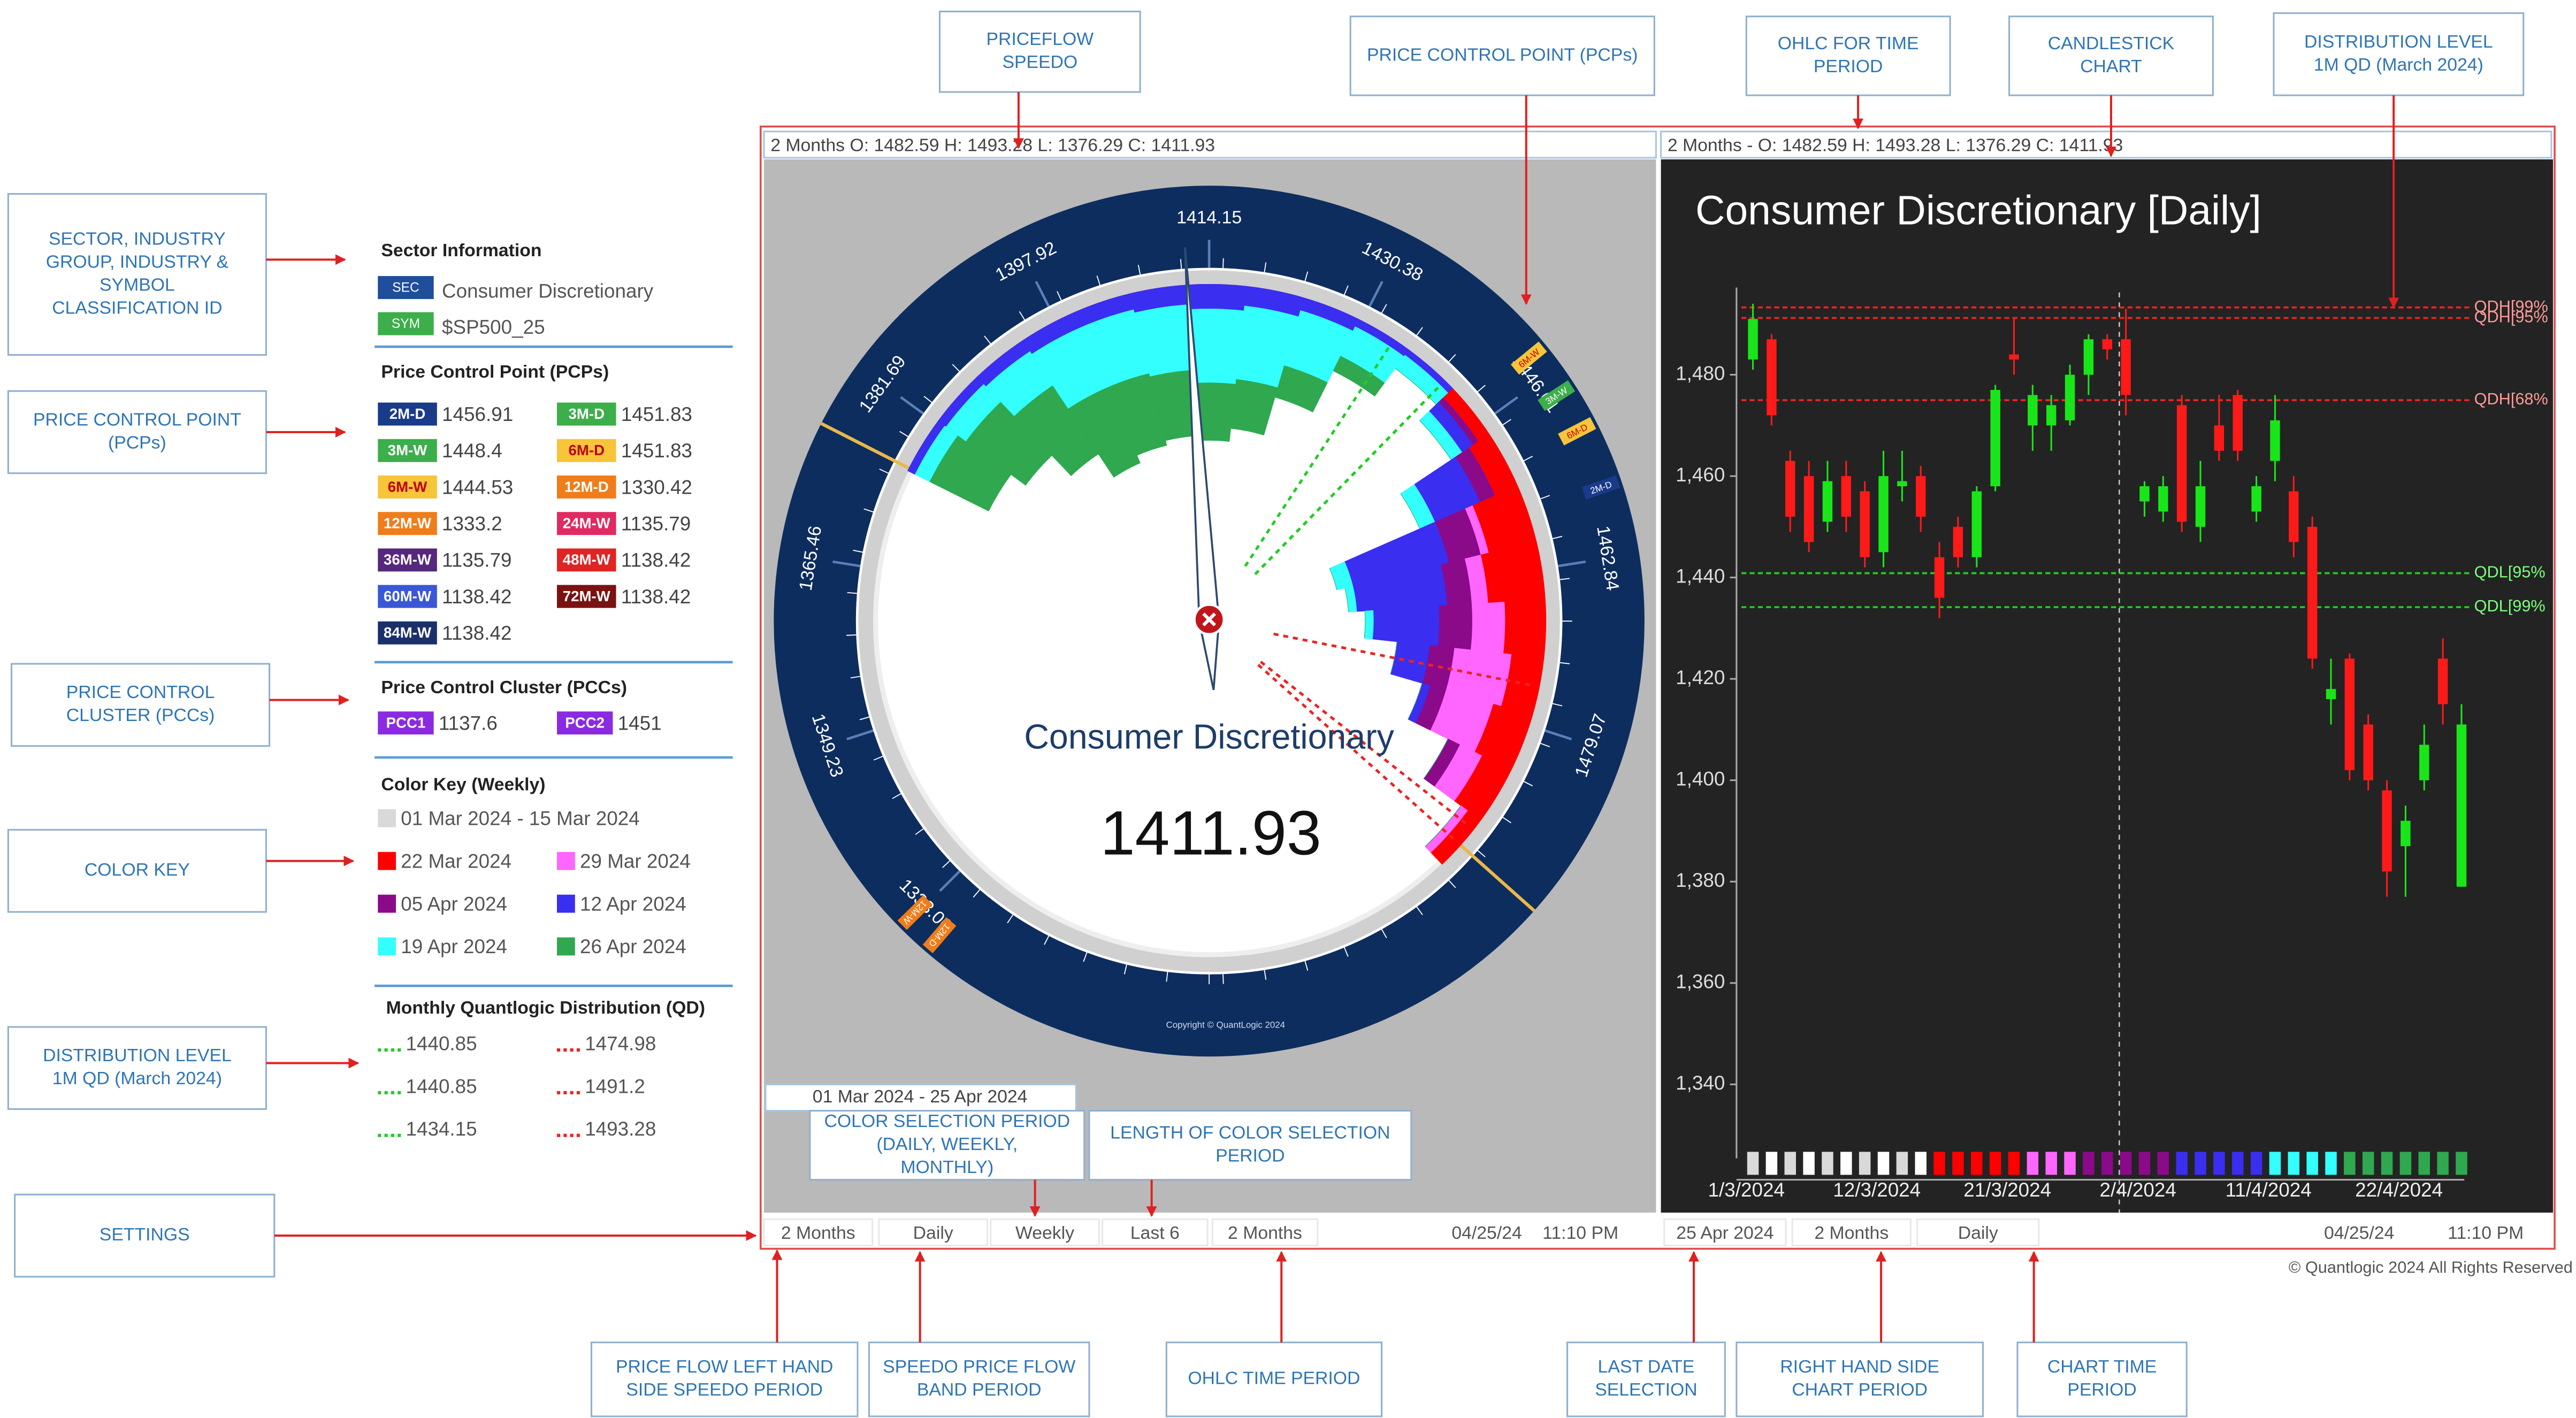 The image size is (2576, 1418). Describe the element at coordinates (140, 692) in the screenshot. I see `callout-text: PRICE CONTROL` at that location.